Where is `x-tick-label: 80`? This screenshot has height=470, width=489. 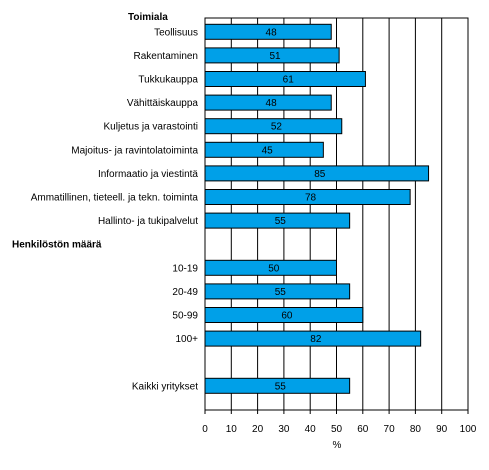
x-tick-label: 80 is located at coordinates (416, 429).